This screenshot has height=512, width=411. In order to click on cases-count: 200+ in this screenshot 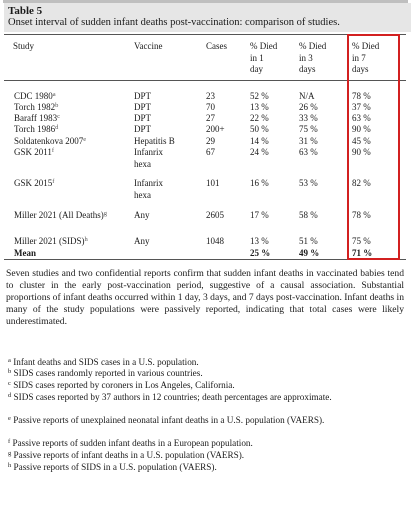, I will do `click(215, 129)`.